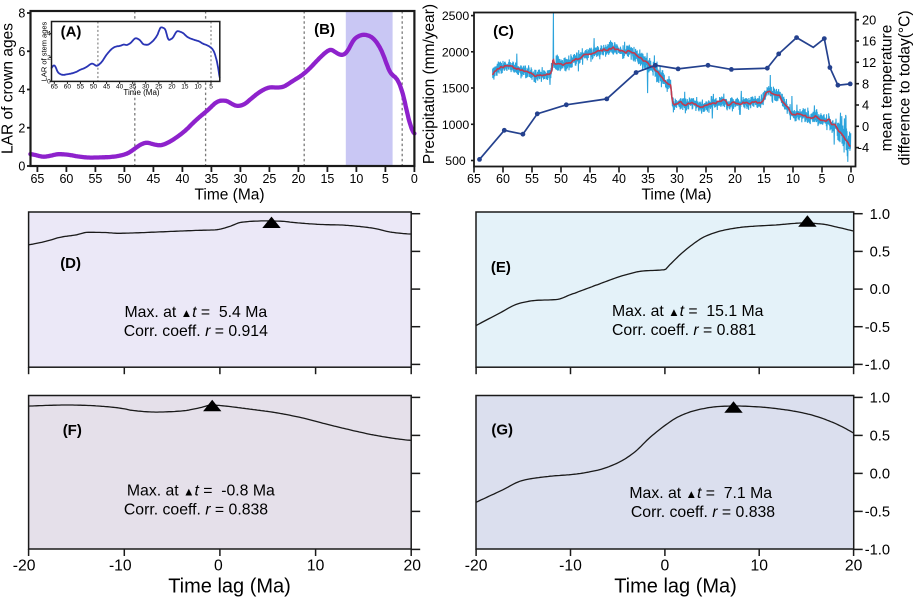 This screenshot has height=606, width=917. I want to click on svg-text: Corr. coeff. r = 0.914, so click(196, 331).